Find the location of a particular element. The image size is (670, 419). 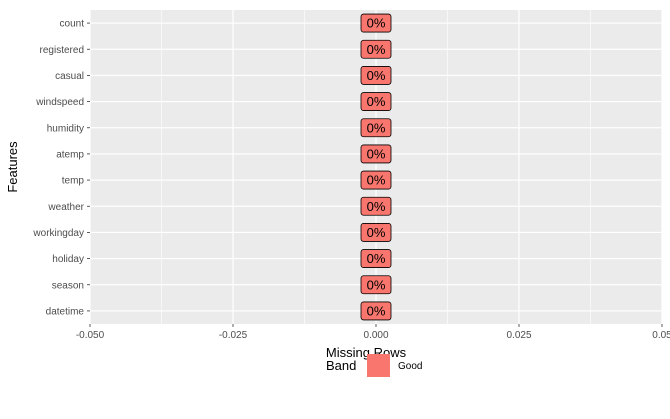

y-tick-label: atemp is located at coordinates (70, 154).